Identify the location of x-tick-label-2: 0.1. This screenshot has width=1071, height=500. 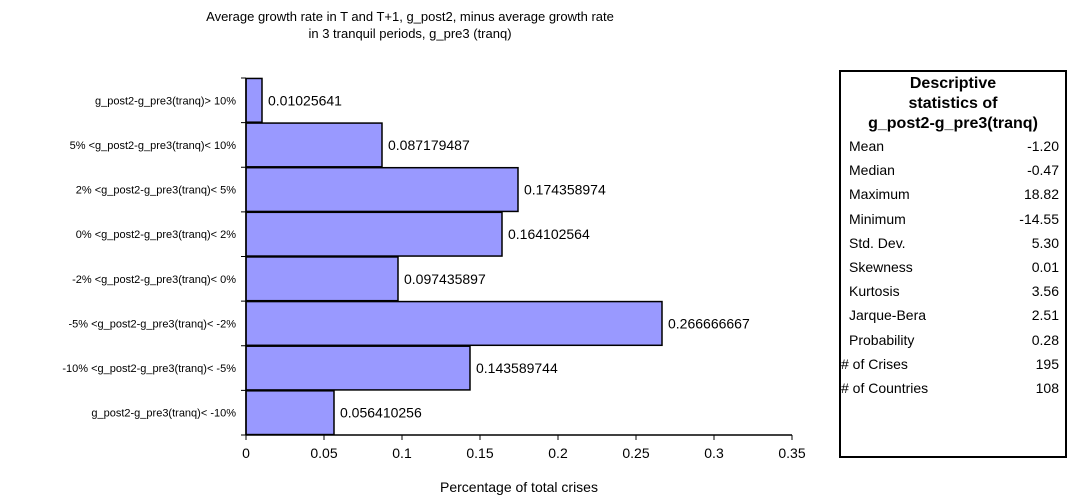
(402, 453).